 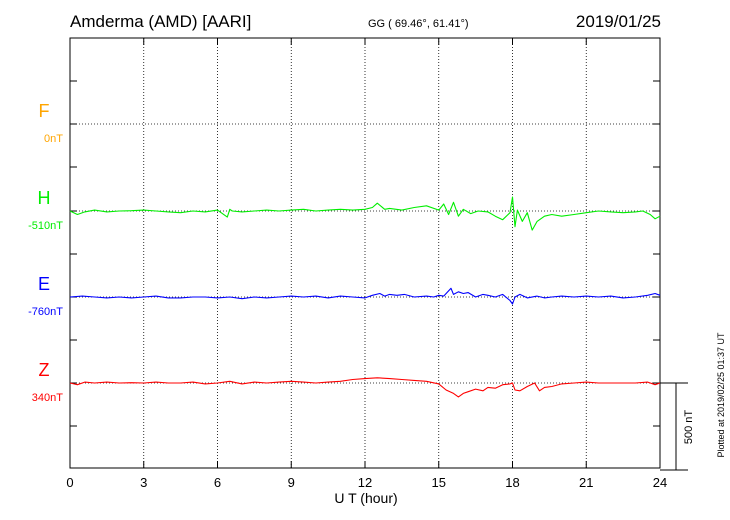 I want to click on x-tick-label: 15, so click(x=439, y=482).